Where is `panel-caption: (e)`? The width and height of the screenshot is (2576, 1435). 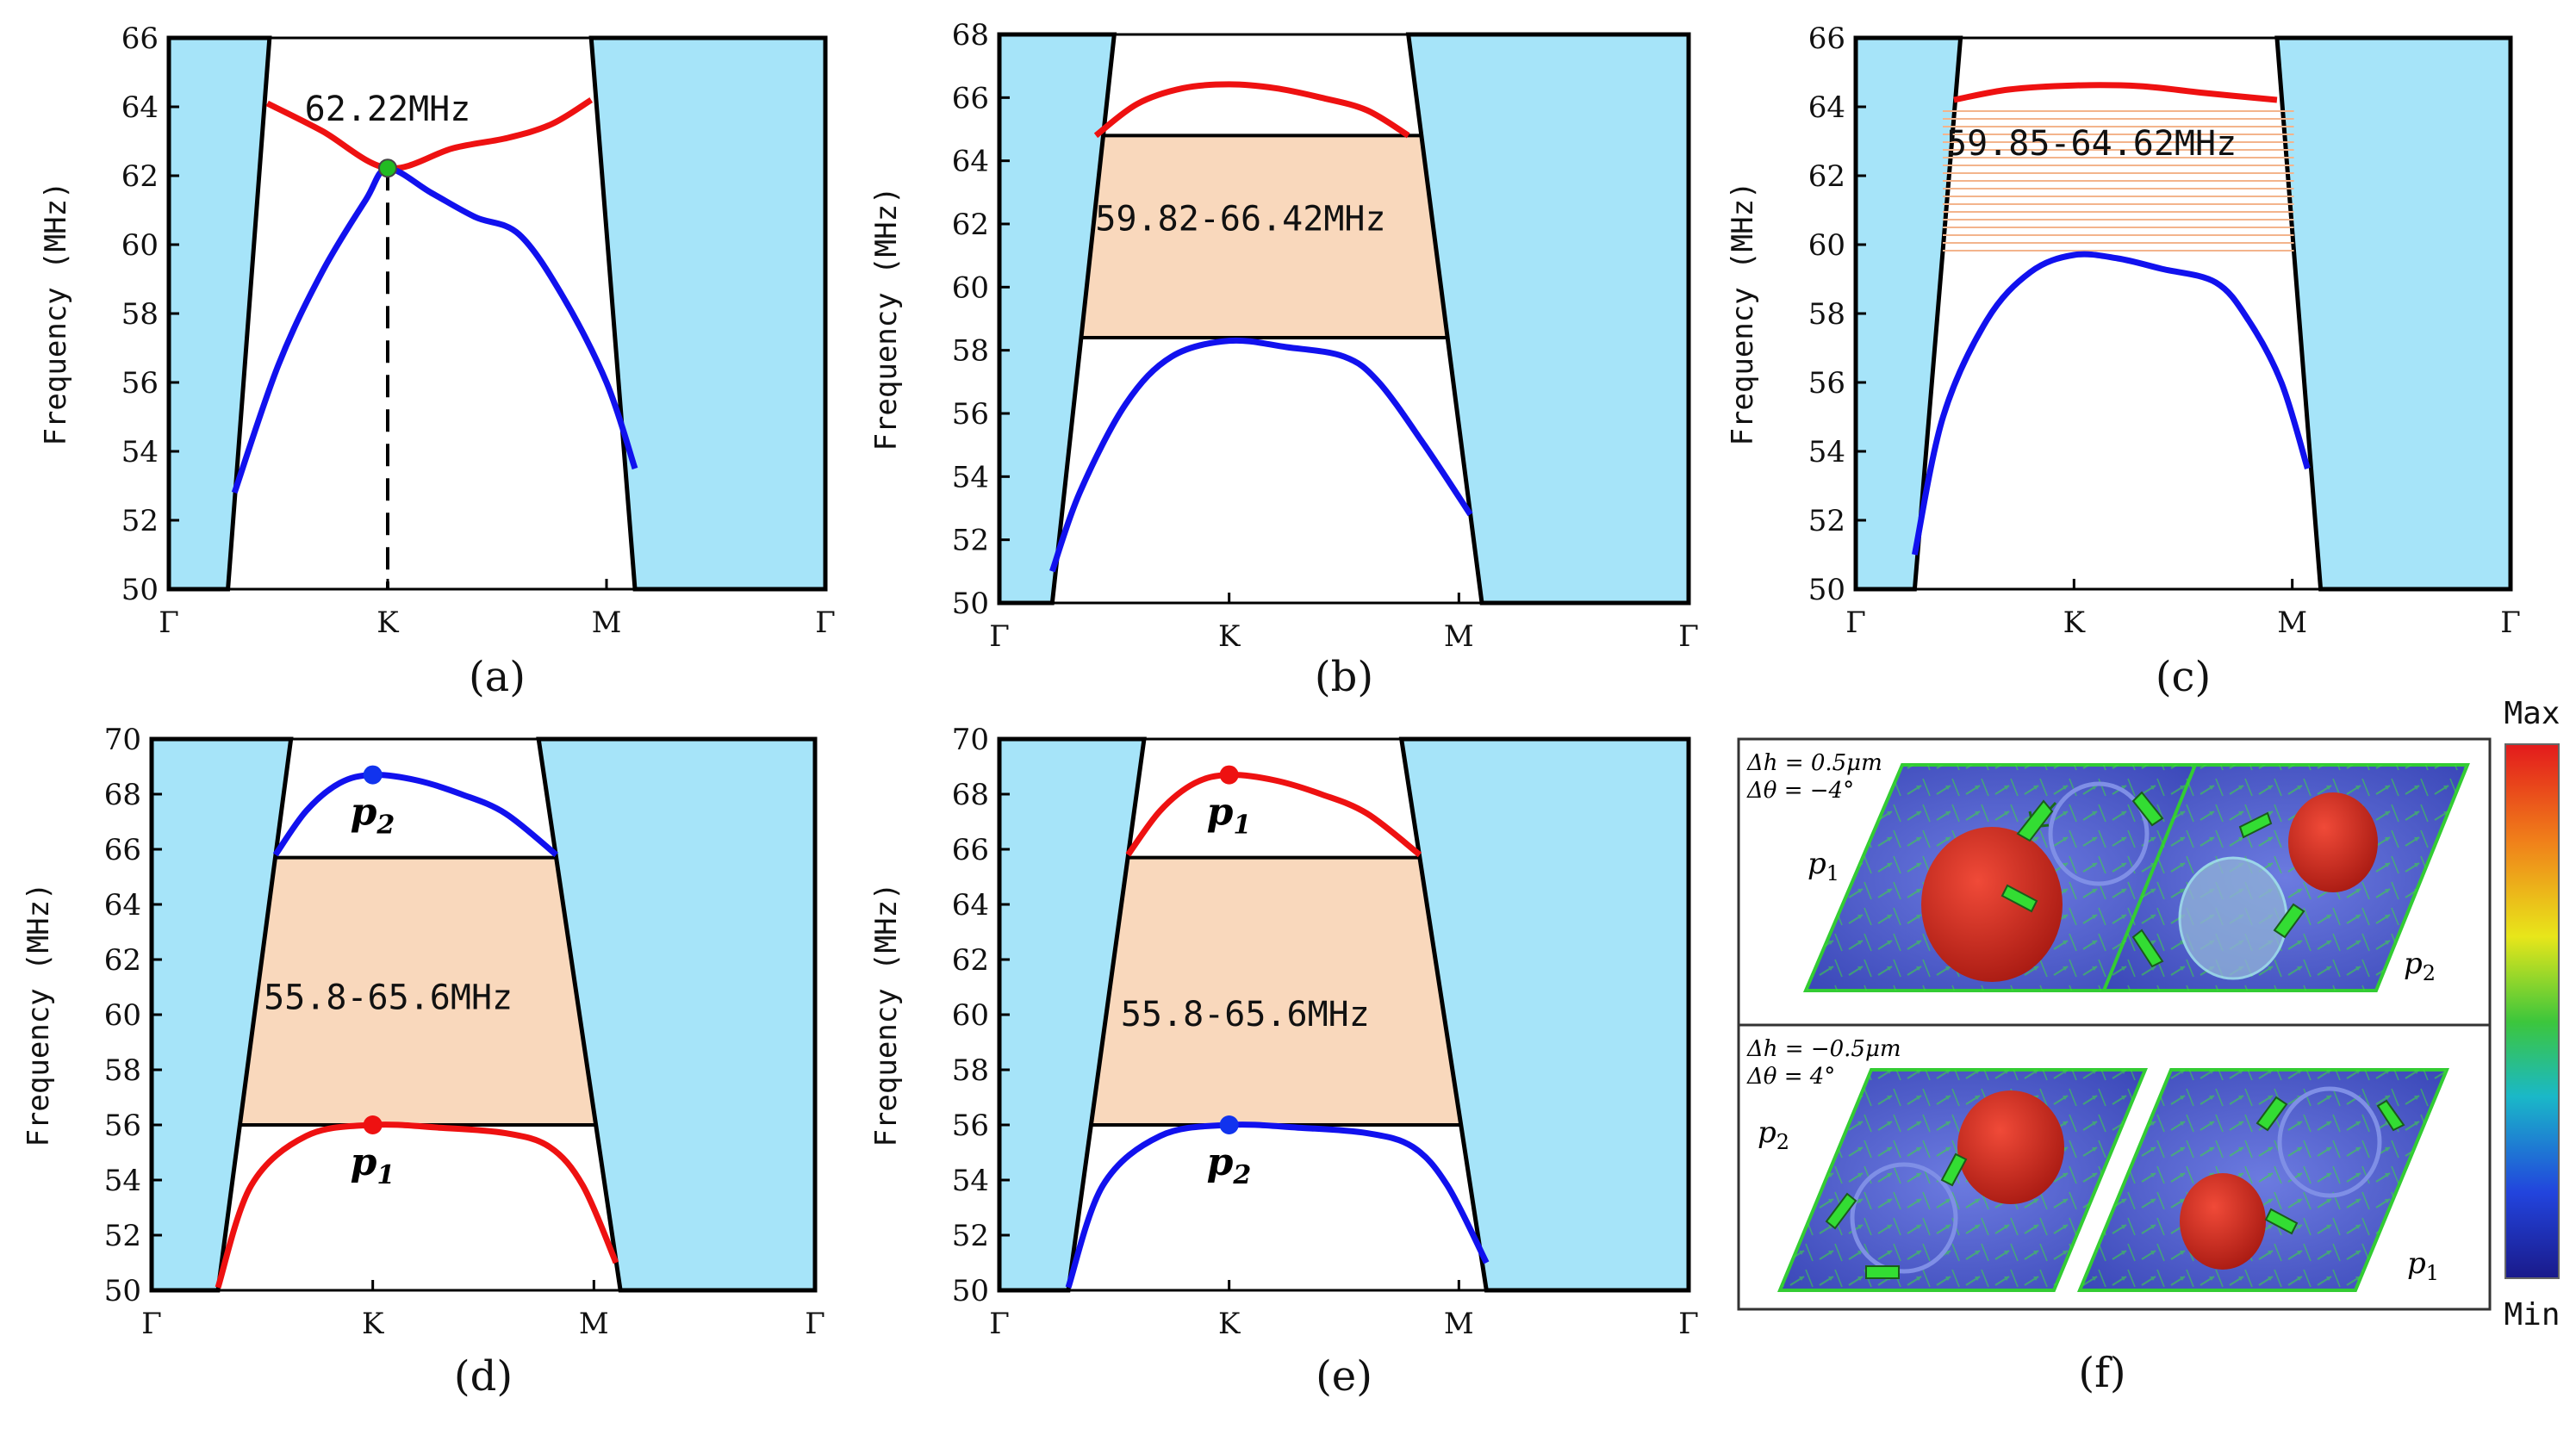
panel-caption: (e) is located at coordinates (1344, 1376).